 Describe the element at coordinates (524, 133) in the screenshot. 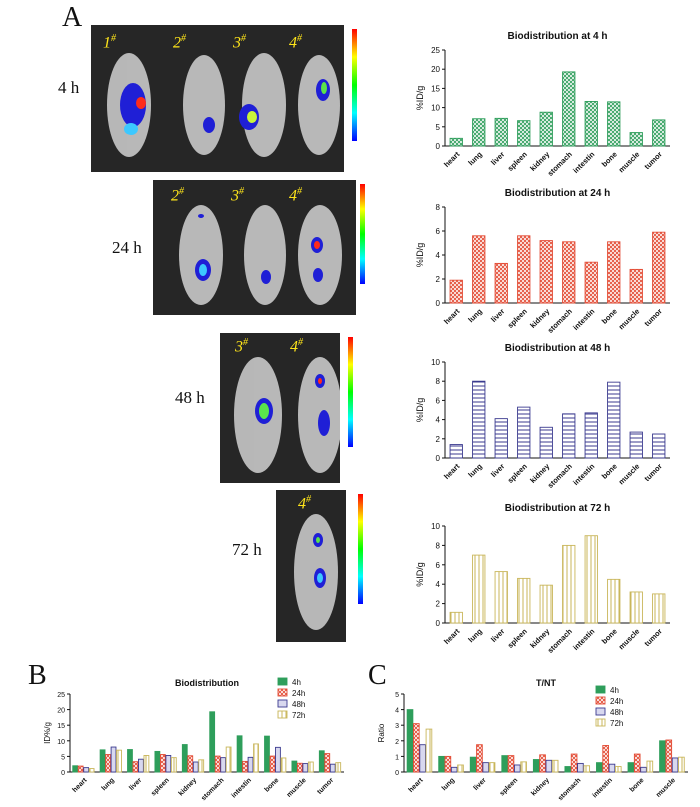

I see `bar-spleen` at that location.